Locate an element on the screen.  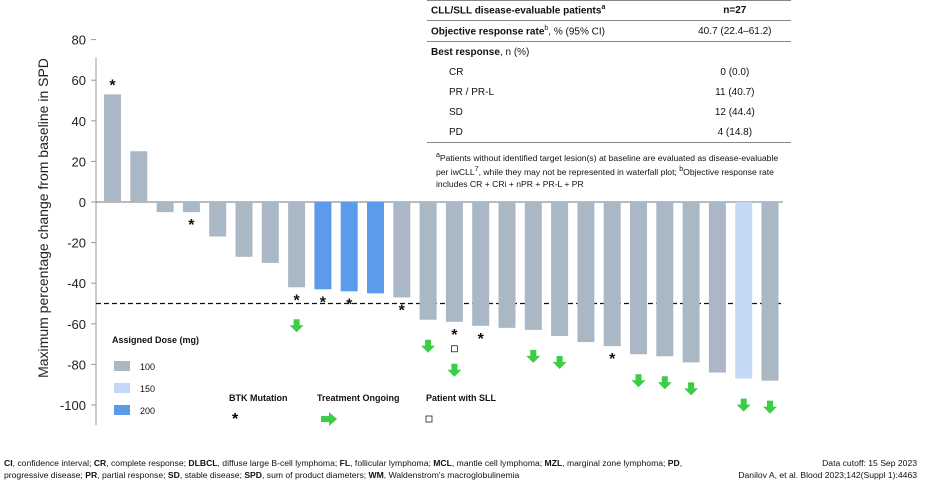
orr-value: 40.7 (22.4–61.2) is located at coordinates (734, 31).